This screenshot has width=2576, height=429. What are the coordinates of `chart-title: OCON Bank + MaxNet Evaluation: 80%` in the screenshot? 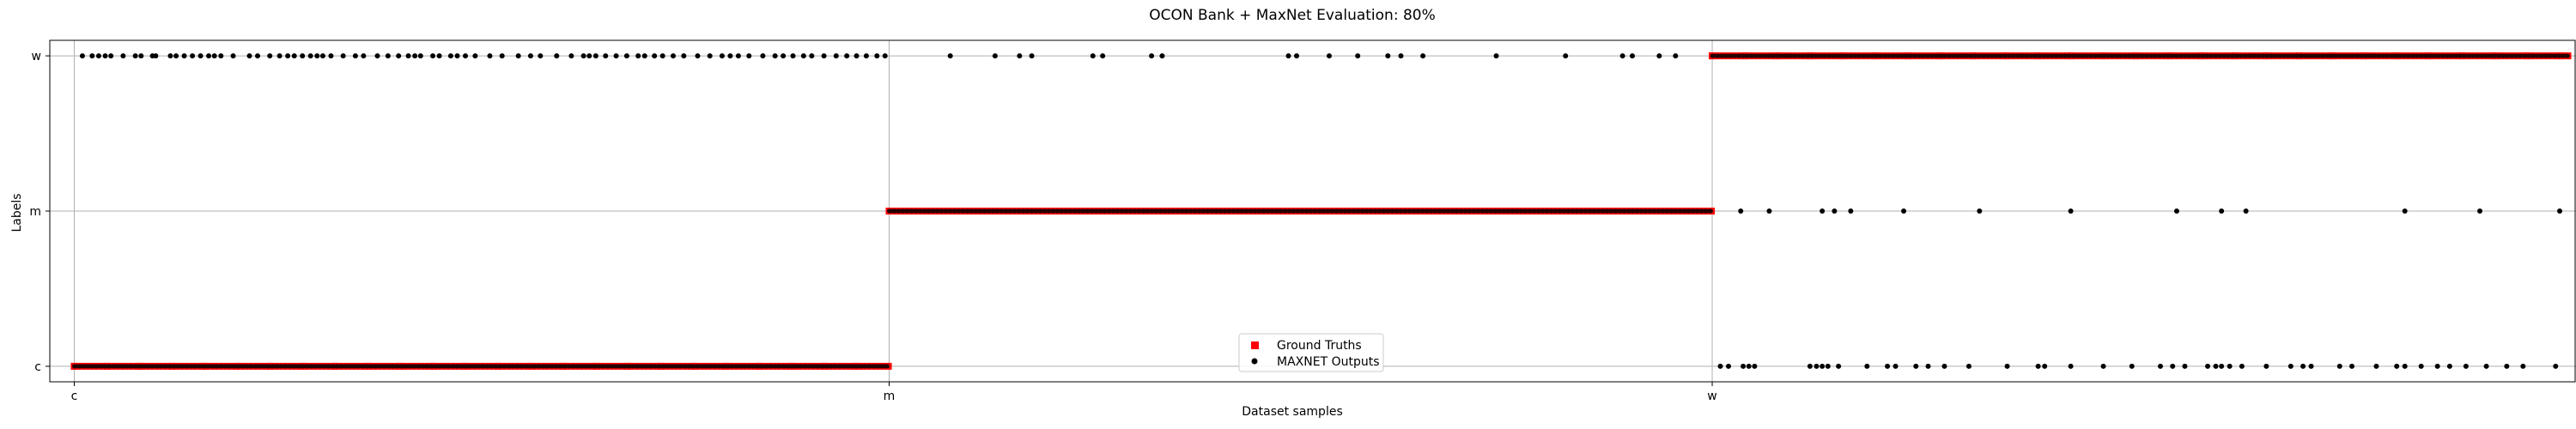 It's located at (1292, 15).